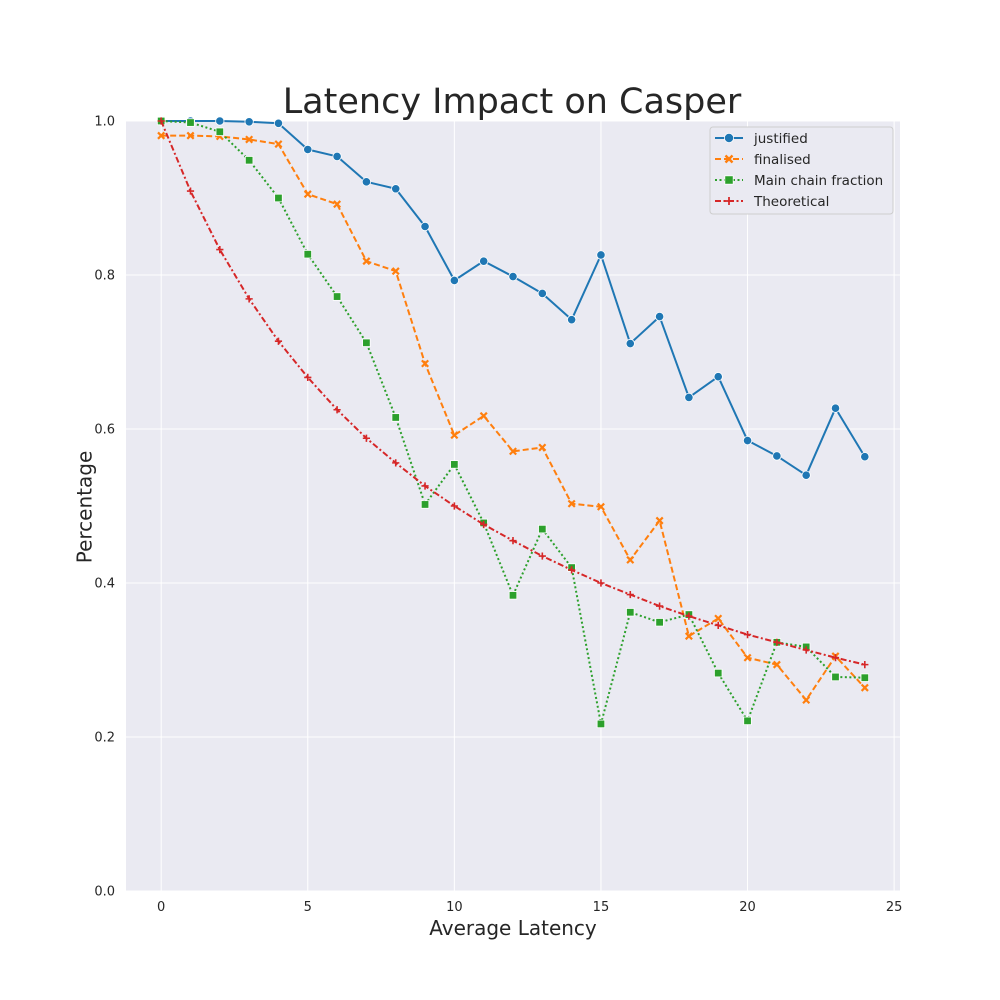 The width and height of the screenshot is (1000, 1000). I want to click on legend-item: Main chain fraction, so click(799, 181).